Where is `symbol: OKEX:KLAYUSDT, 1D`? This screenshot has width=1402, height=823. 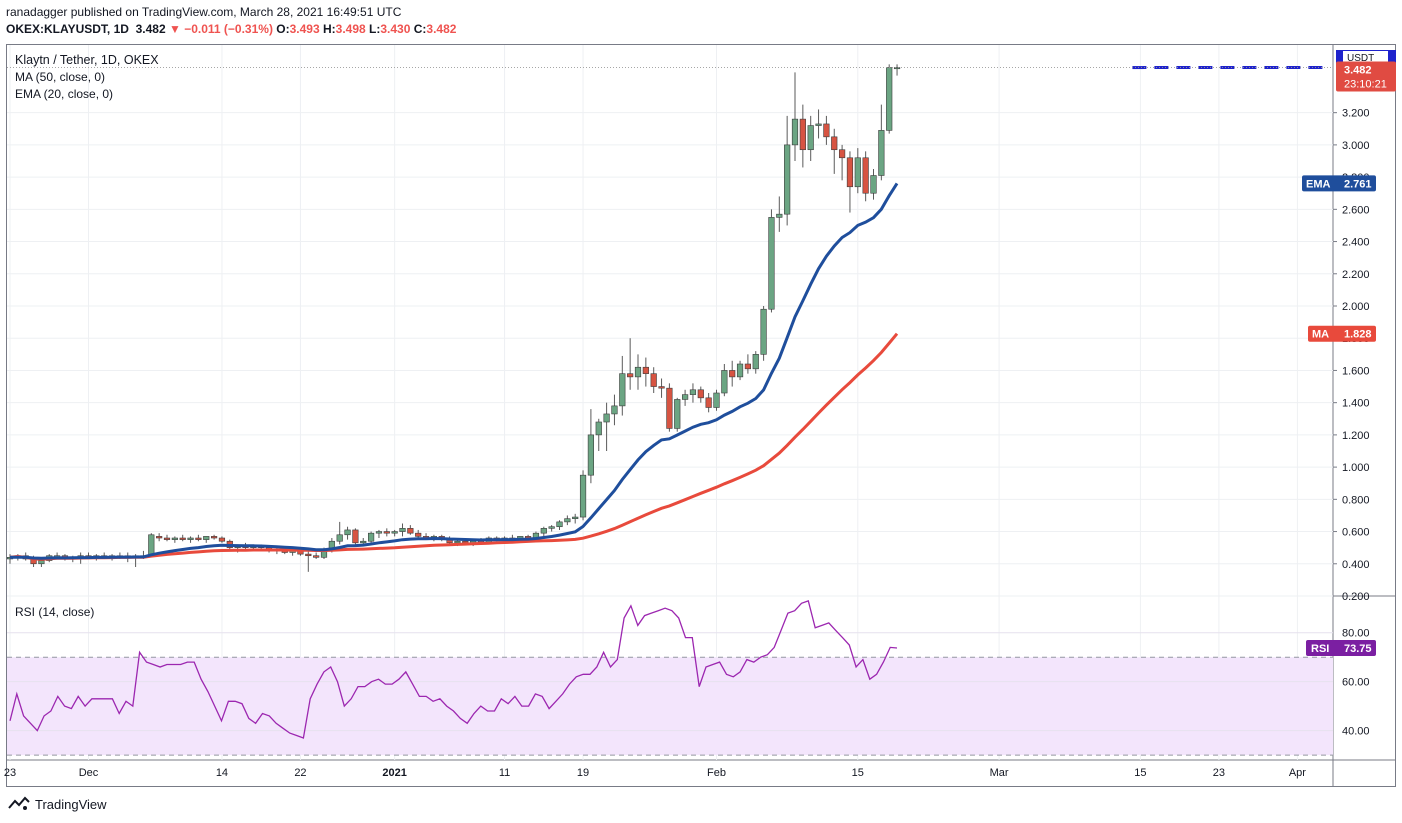
symbol: OKEX:KLAYUSDT, 1D is located at coordinates (67, 29).